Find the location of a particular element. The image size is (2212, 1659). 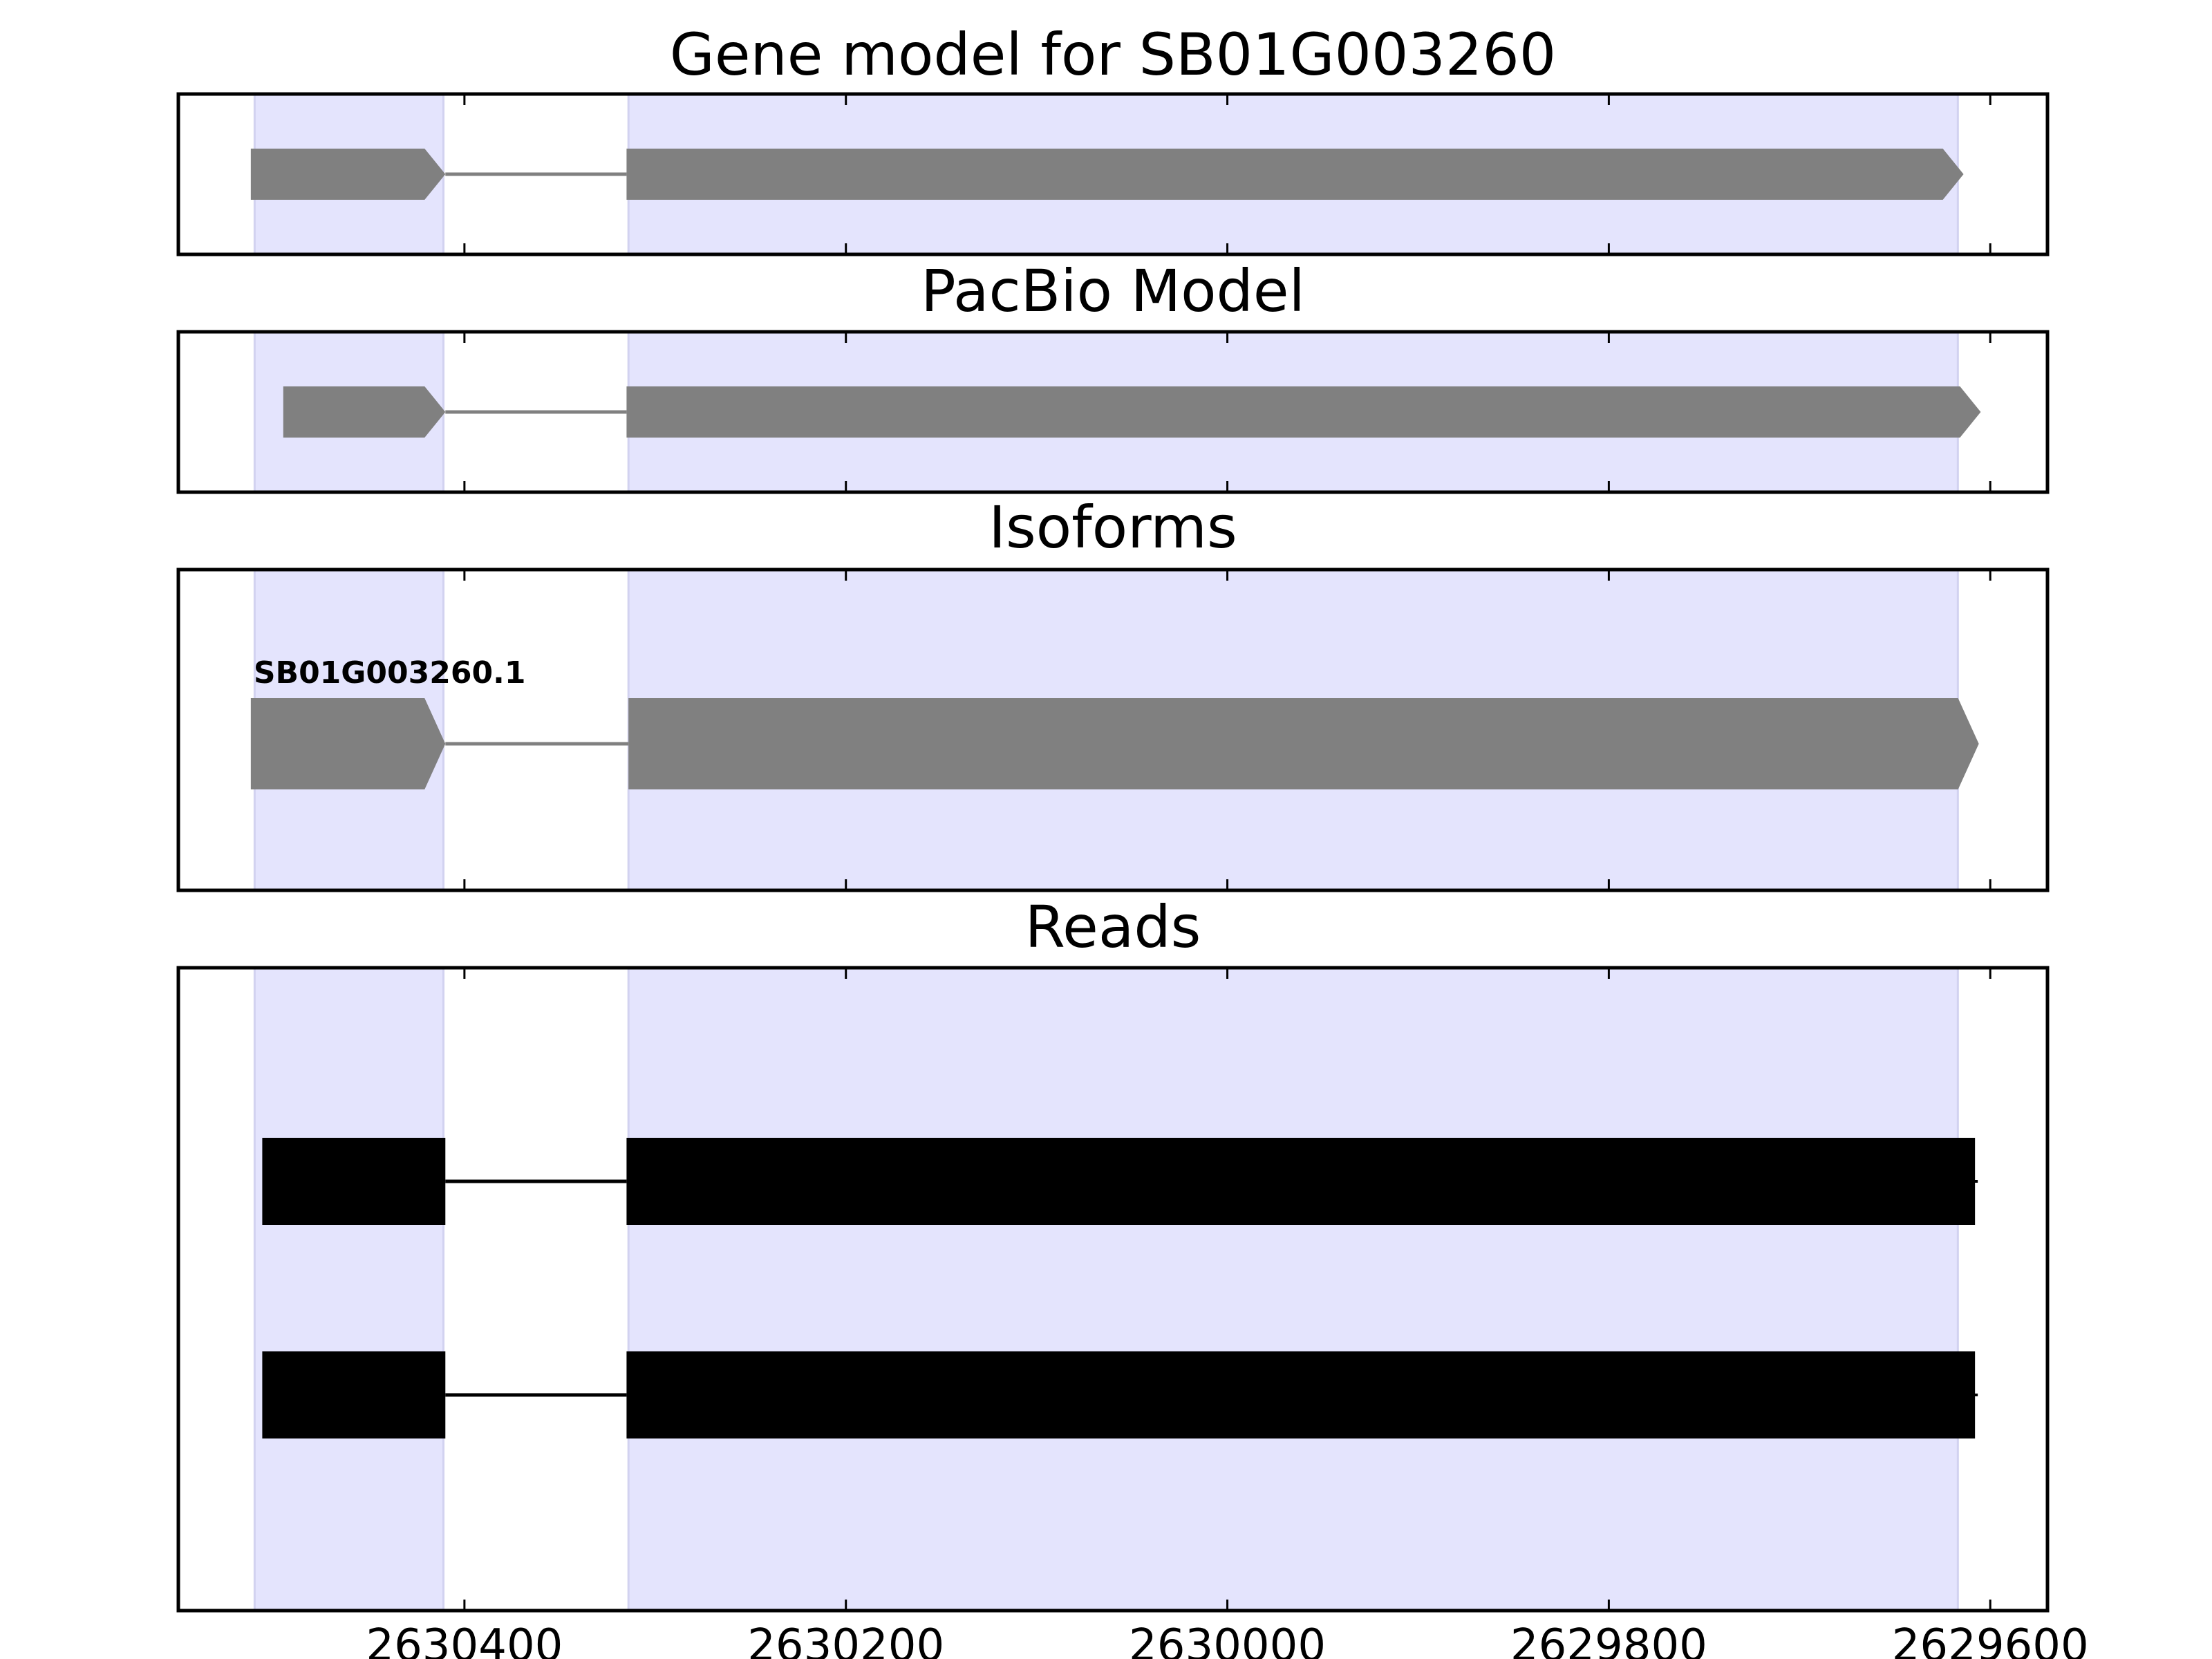

isoform-label: SB01G003260.1 is located at coordinates (390, 673).